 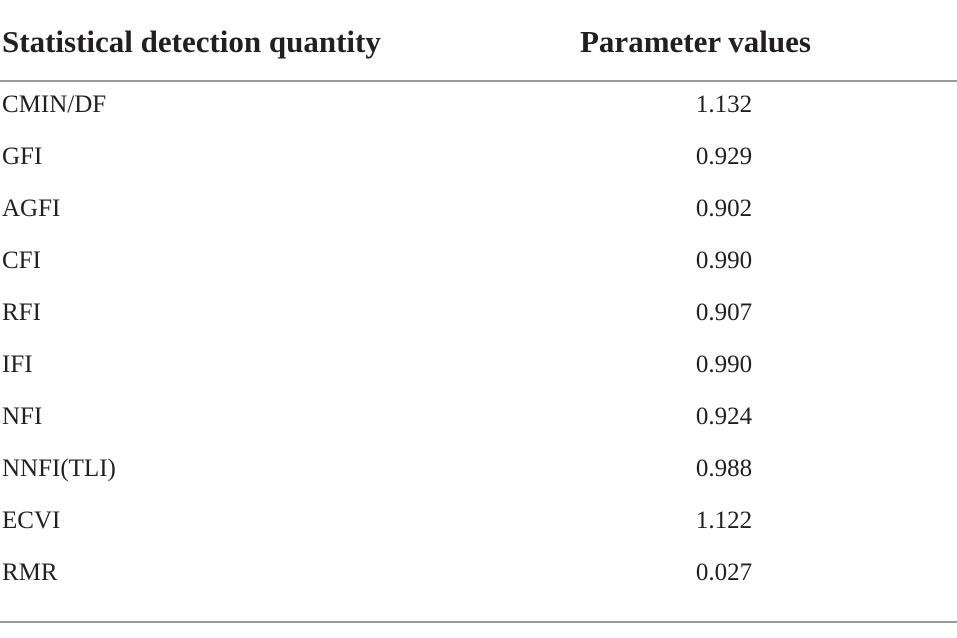 I want to click on row-value: 0.902, so click(x=724, y=208).